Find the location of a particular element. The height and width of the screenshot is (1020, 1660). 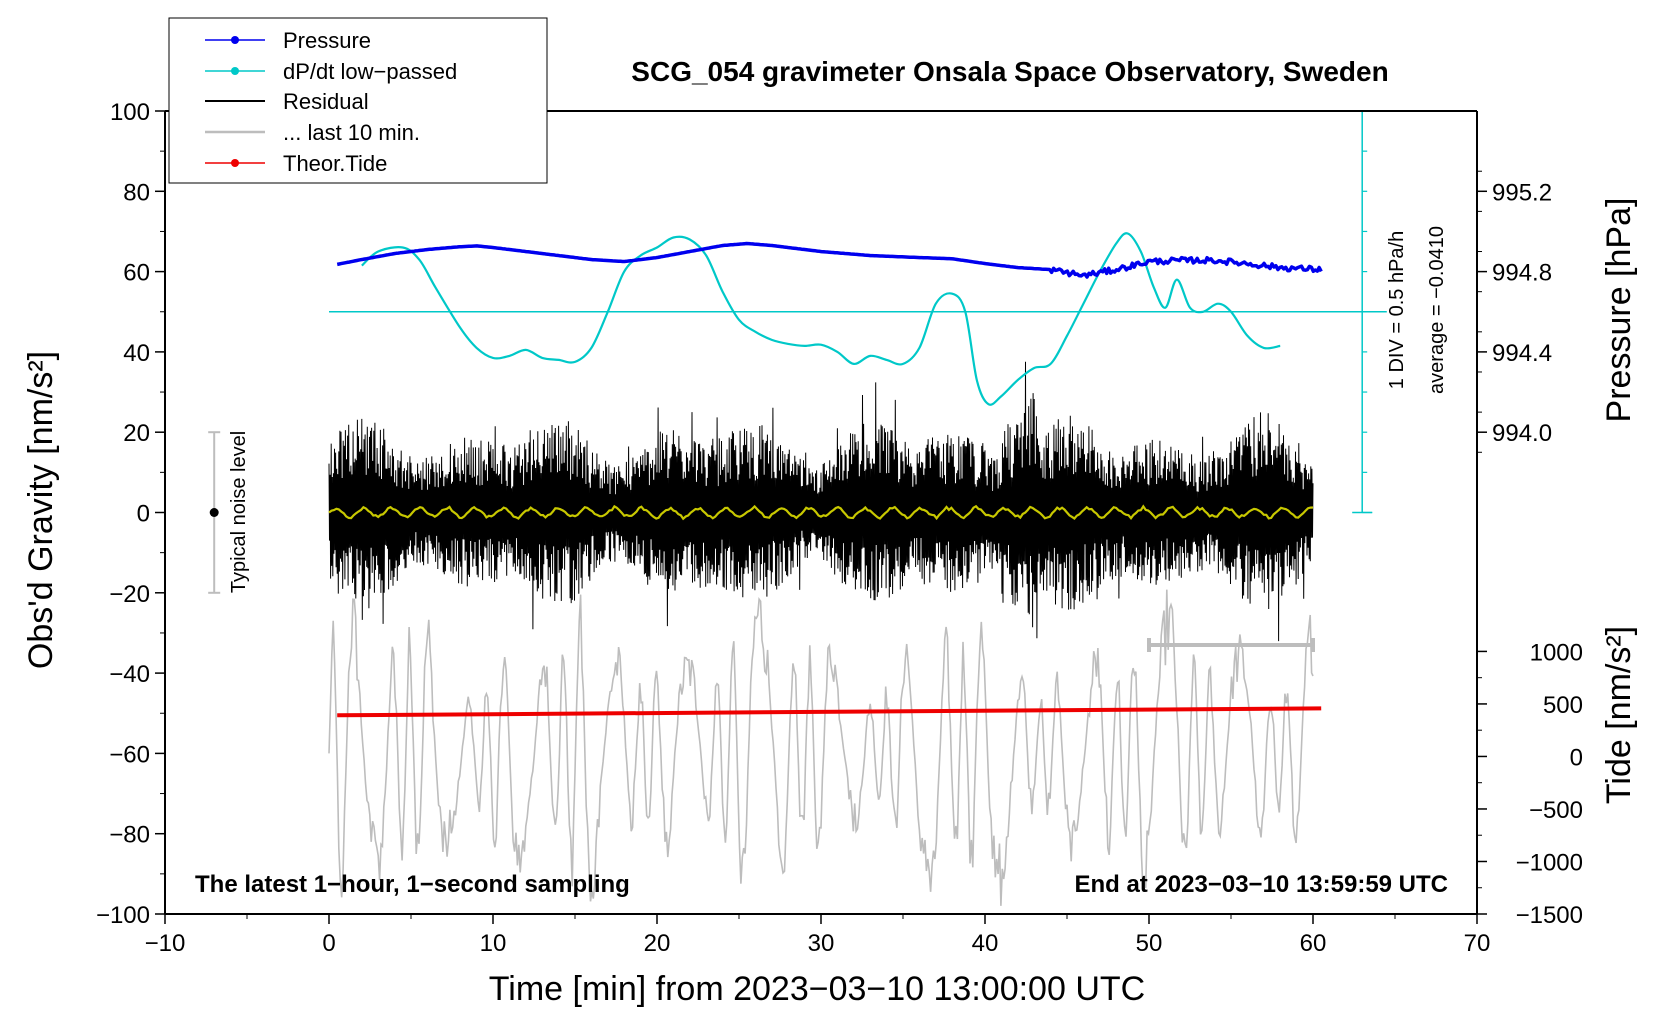

legend-label-dpdt: dP/dt low−passed is located at coordinates (370, 71).